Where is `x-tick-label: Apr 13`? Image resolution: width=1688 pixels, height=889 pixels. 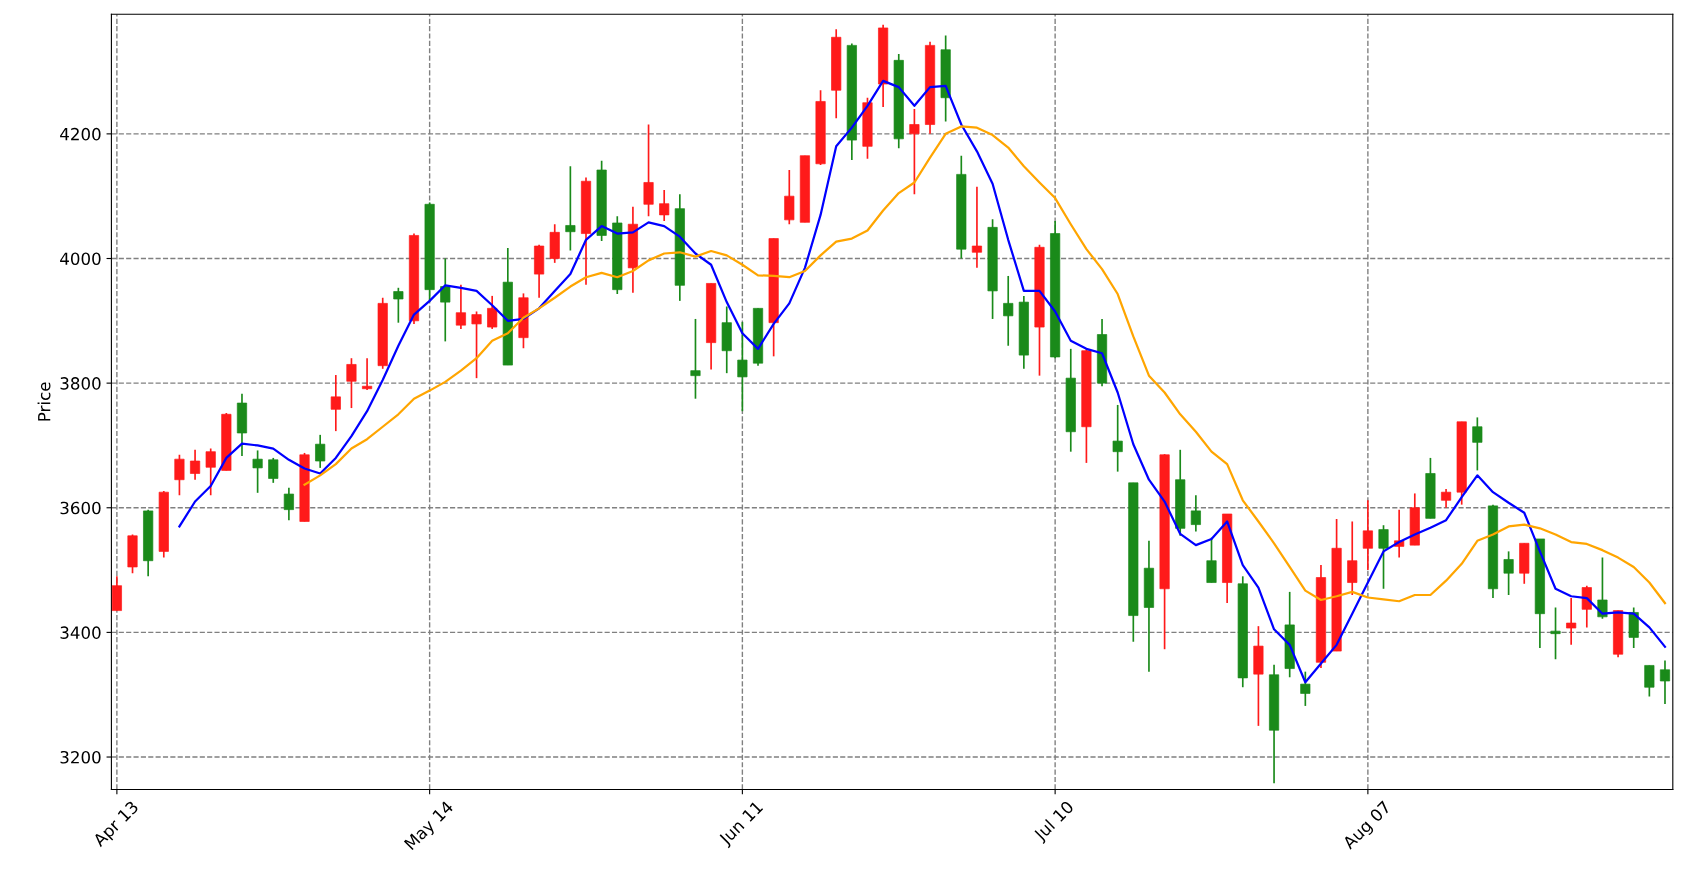
x-tick-label: Apr 13 is located at coordinates (116, 825).